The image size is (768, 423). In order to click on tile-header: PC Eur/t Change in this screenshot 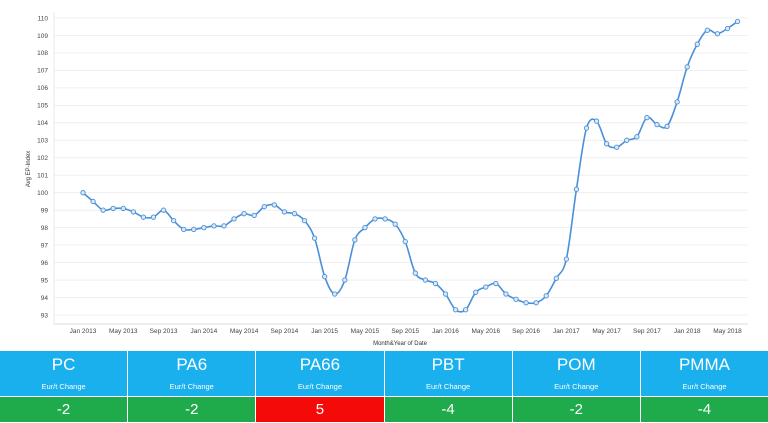, I will do `click(64, 373)`.